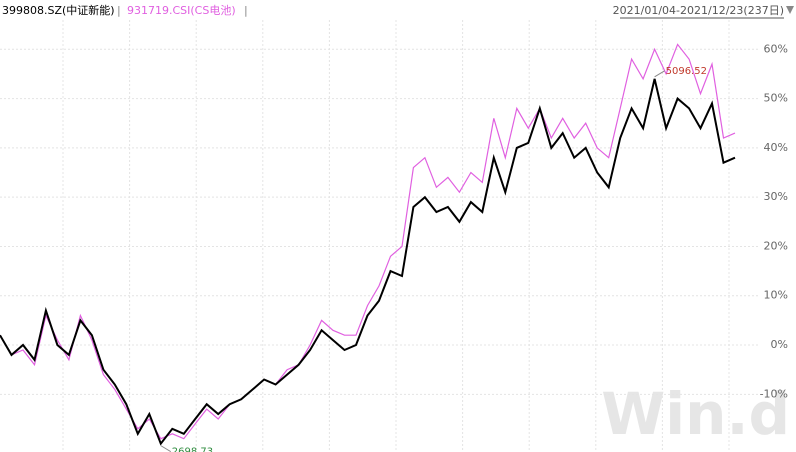 This screenshot has width=796, height=452. What do you see at coordinates (776, 245) in the screenshot?
I see `y-tick-label: 20%` at bounding box center [776, 245].